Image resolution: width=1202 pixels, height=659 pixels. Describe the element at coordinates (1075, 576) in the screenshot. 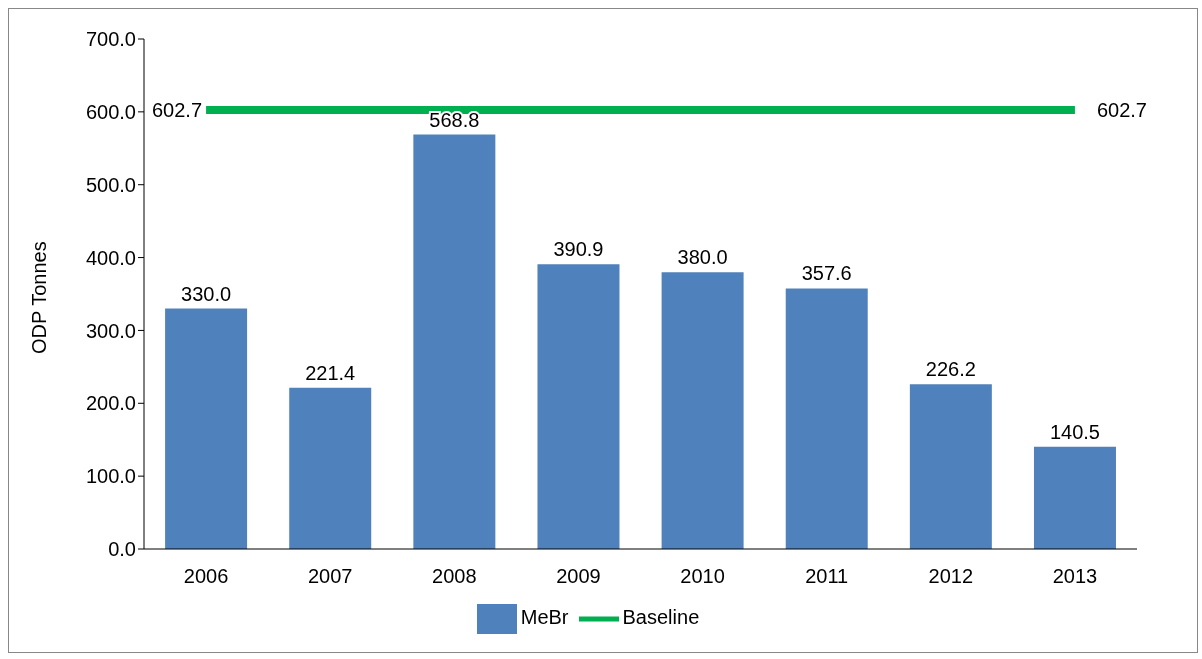

I see `x-tick-label: 2013` at that location.